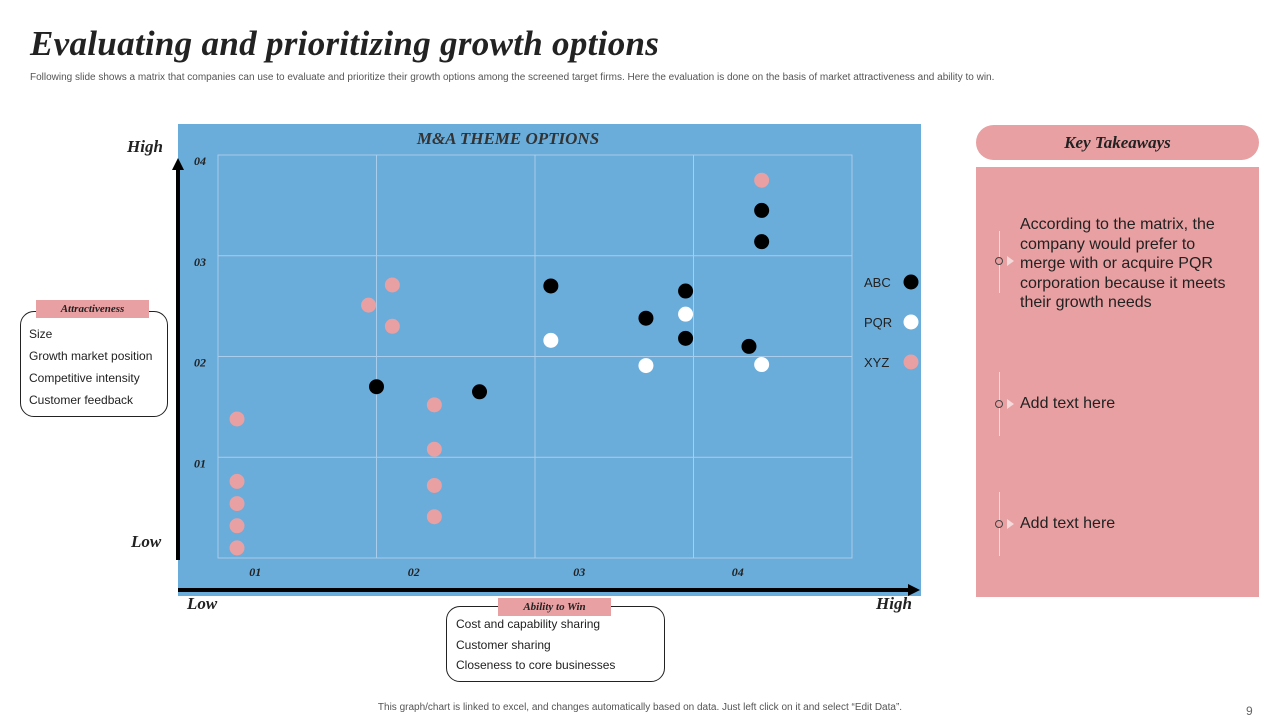  Describe the element at coordinates (202, 603) in the screenshot. I see `horizontal-axis-low-label: Low` at that location.